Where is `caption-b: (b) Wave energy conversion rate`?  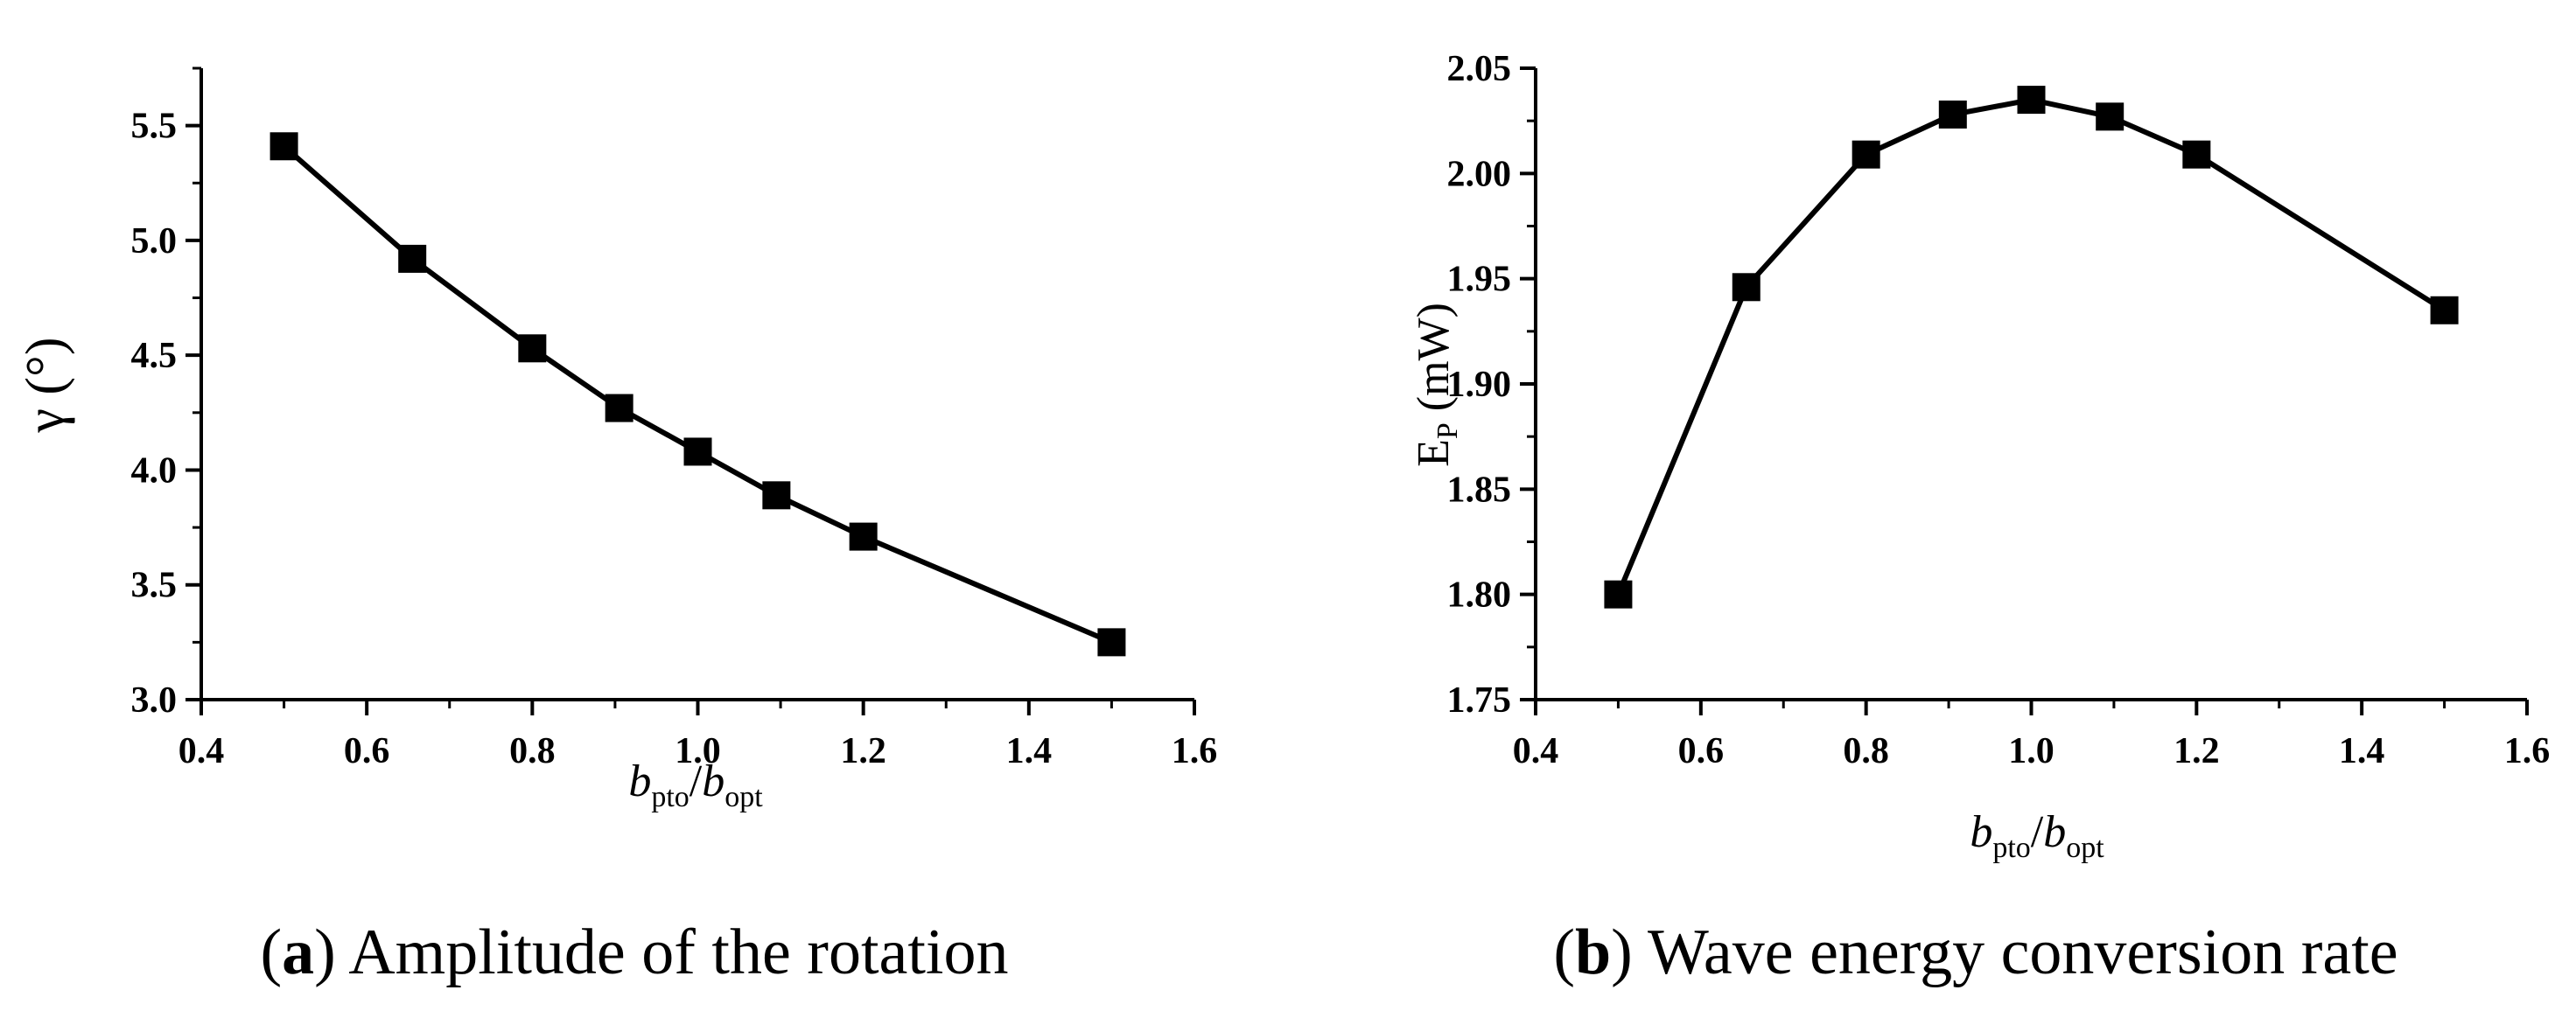 caption-b: (b) Wave energy conversion rate is located at coordinates (1975, 952).